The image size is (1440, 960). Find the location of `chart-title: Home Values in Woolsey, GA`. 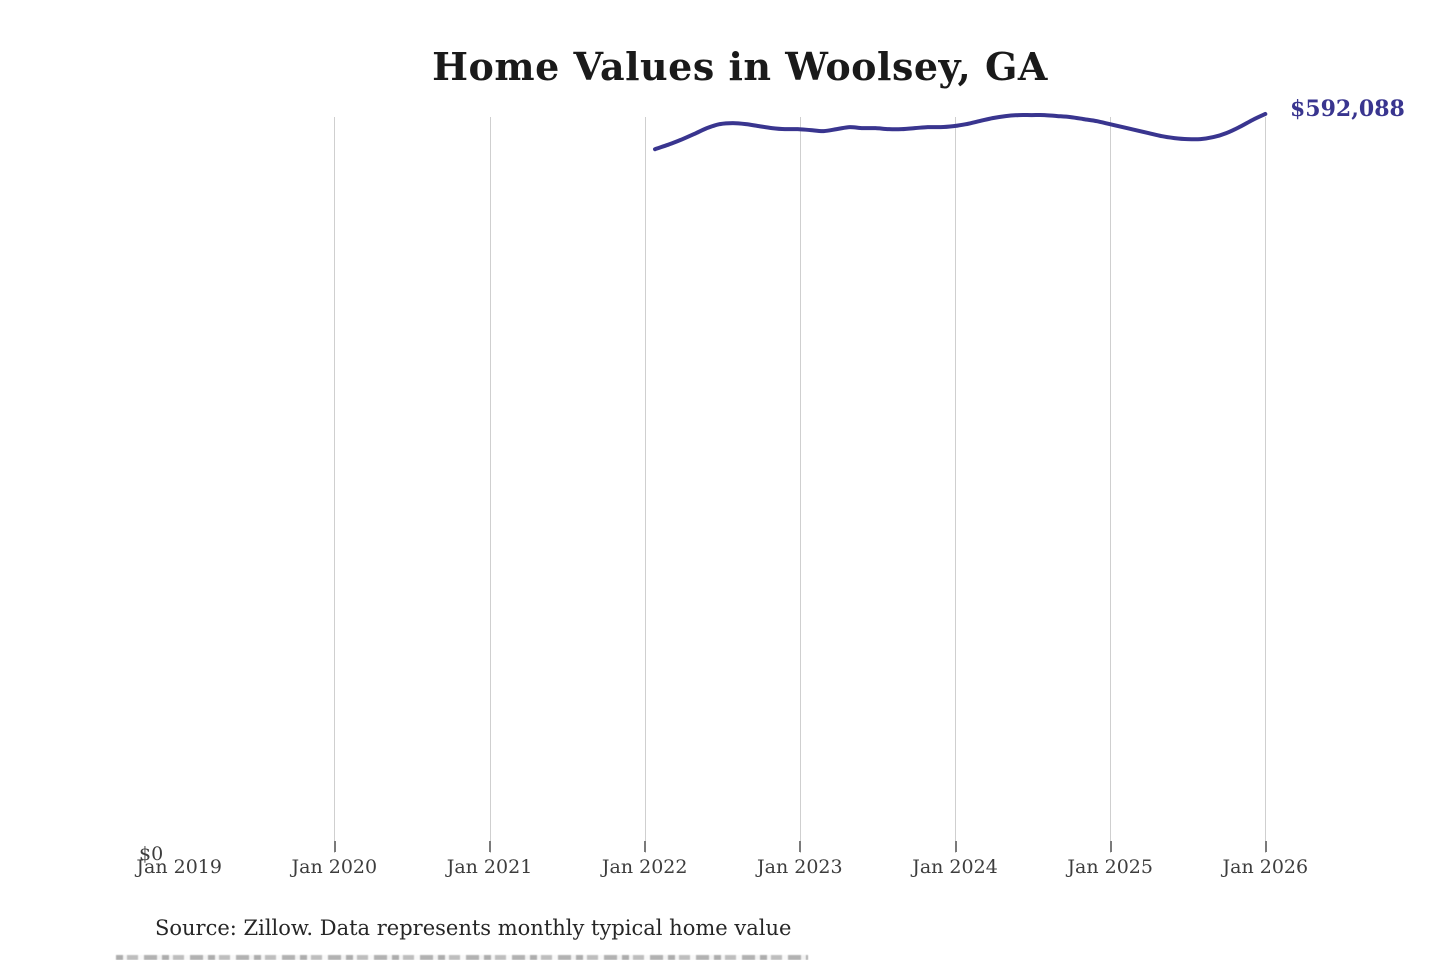

chart-title: Home Values in Woolsey, GA is located at coordinates (740, 66).